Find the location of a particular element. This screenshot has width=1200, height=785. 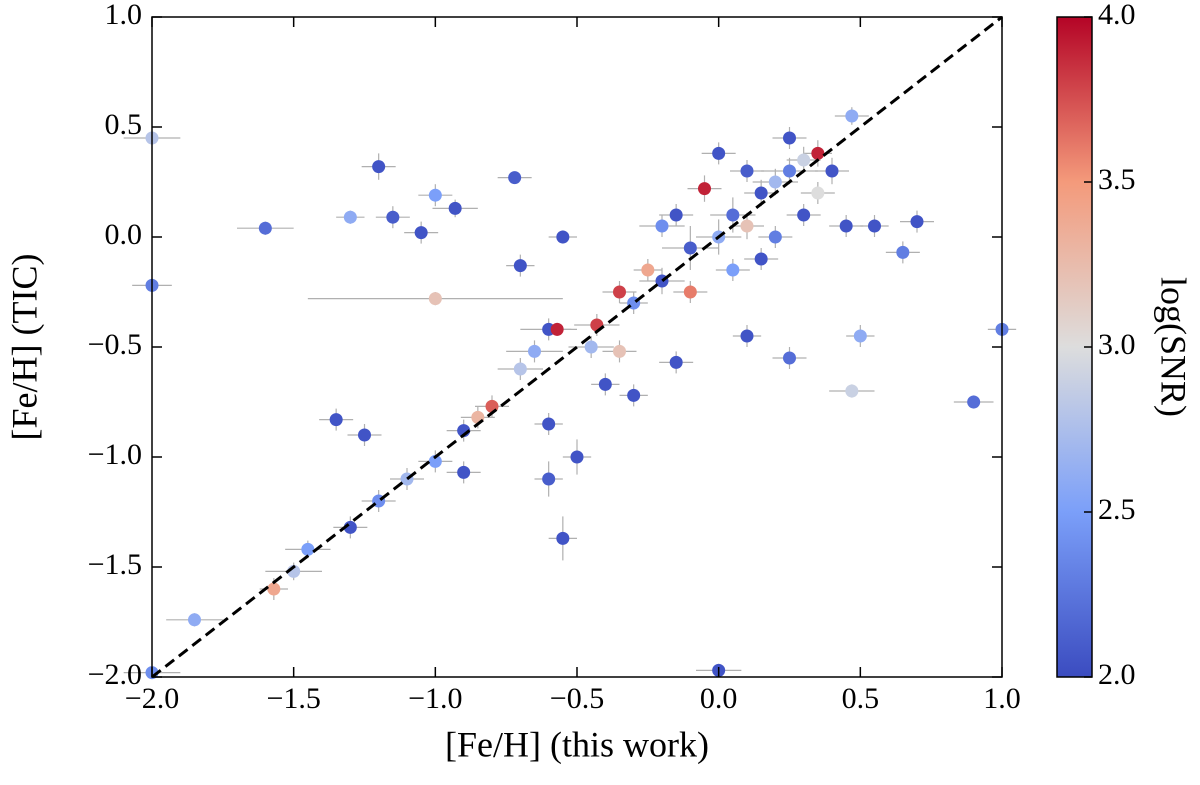

y-tick-label: 1.0 is located at coordinates (124, 15).